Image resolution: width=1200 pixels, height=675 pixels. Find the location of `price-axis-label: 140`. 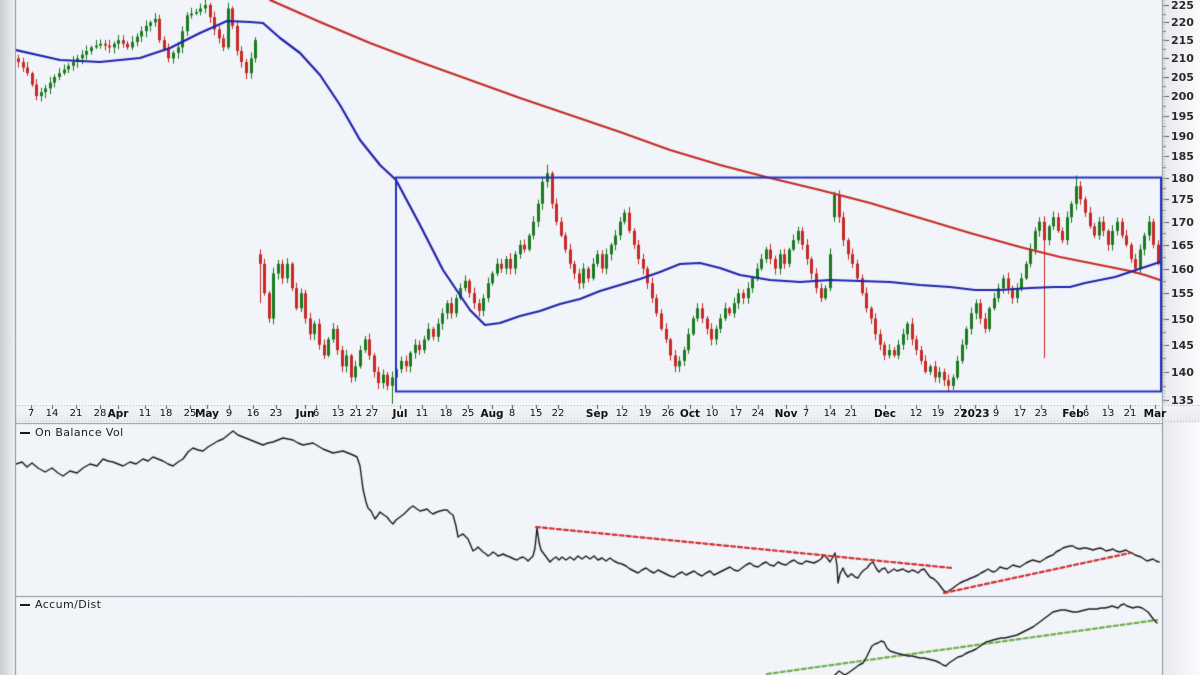

price-axis-label: 140 is located at coordinates (1182, 372).